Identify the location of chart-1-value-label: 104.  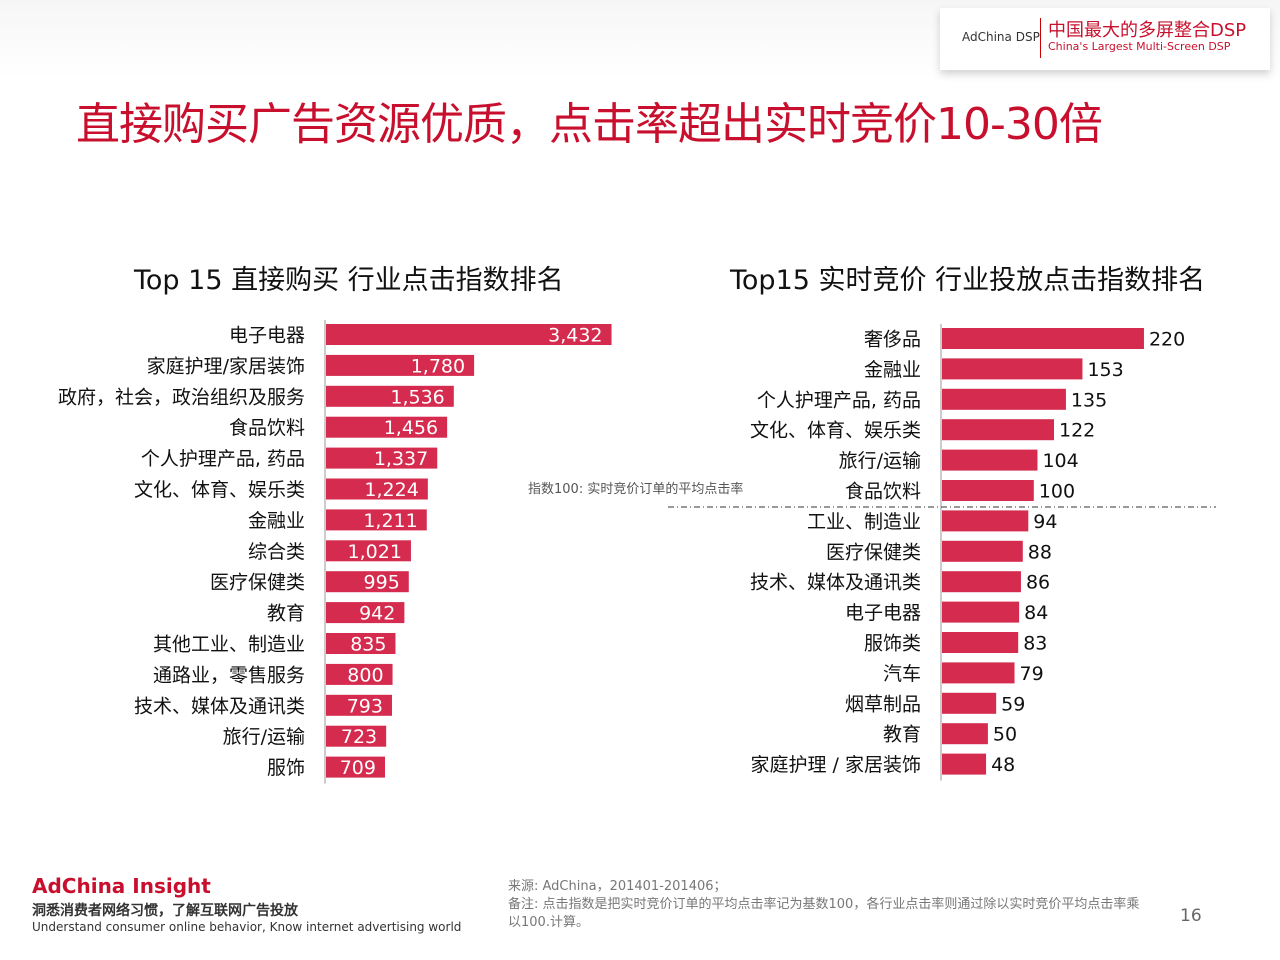
(1060, 461).